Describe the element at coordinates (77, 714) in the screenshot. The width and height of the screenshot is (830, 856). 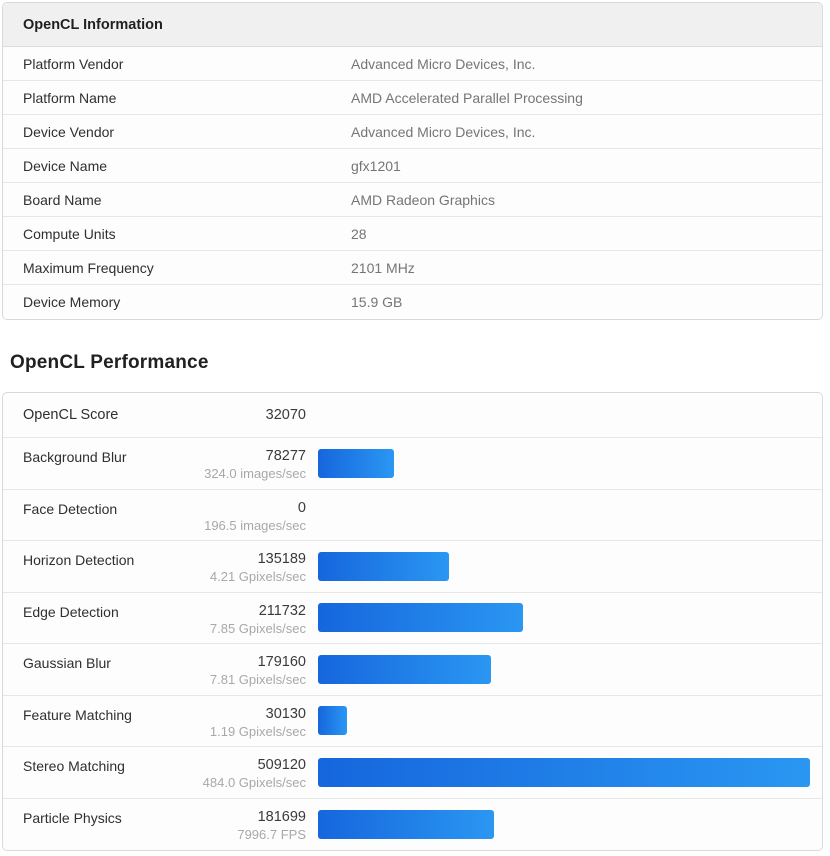
I see `benchmark-name: Feature Matching` at that location.